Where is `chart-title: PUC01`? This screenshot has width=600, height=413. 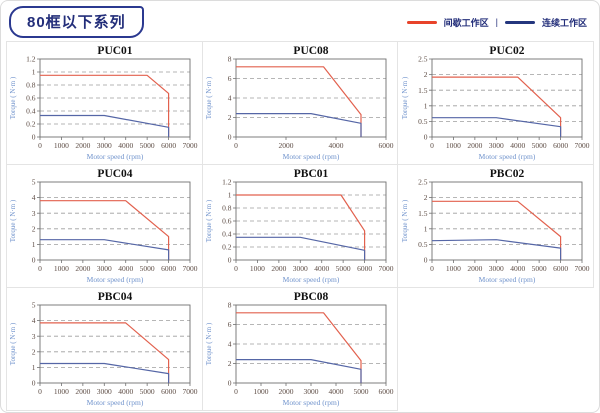
chart-title: PUC01 is located at coordinates (115, 51).